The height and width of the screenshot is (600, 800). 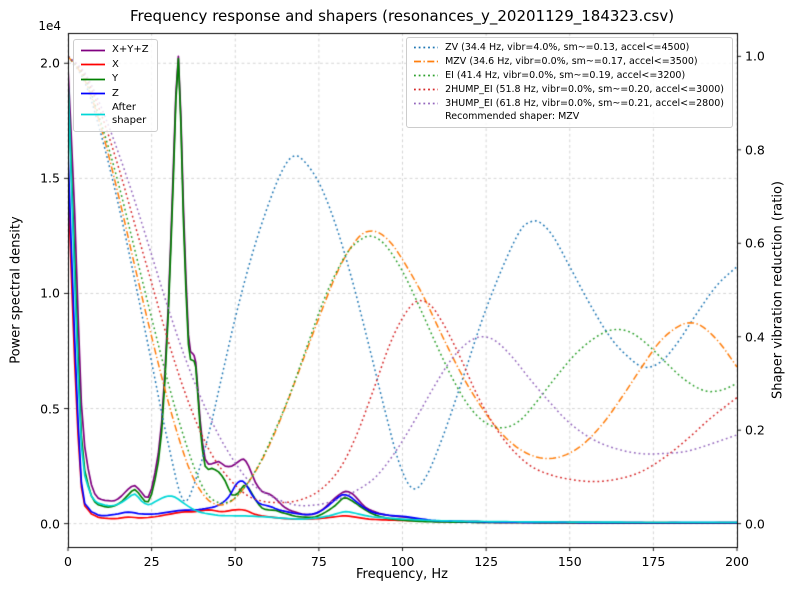 What do you see at coordinates (235, 561) in the screenshot?
I see `x-tick-label: 50` at bounding box center [235, 561].